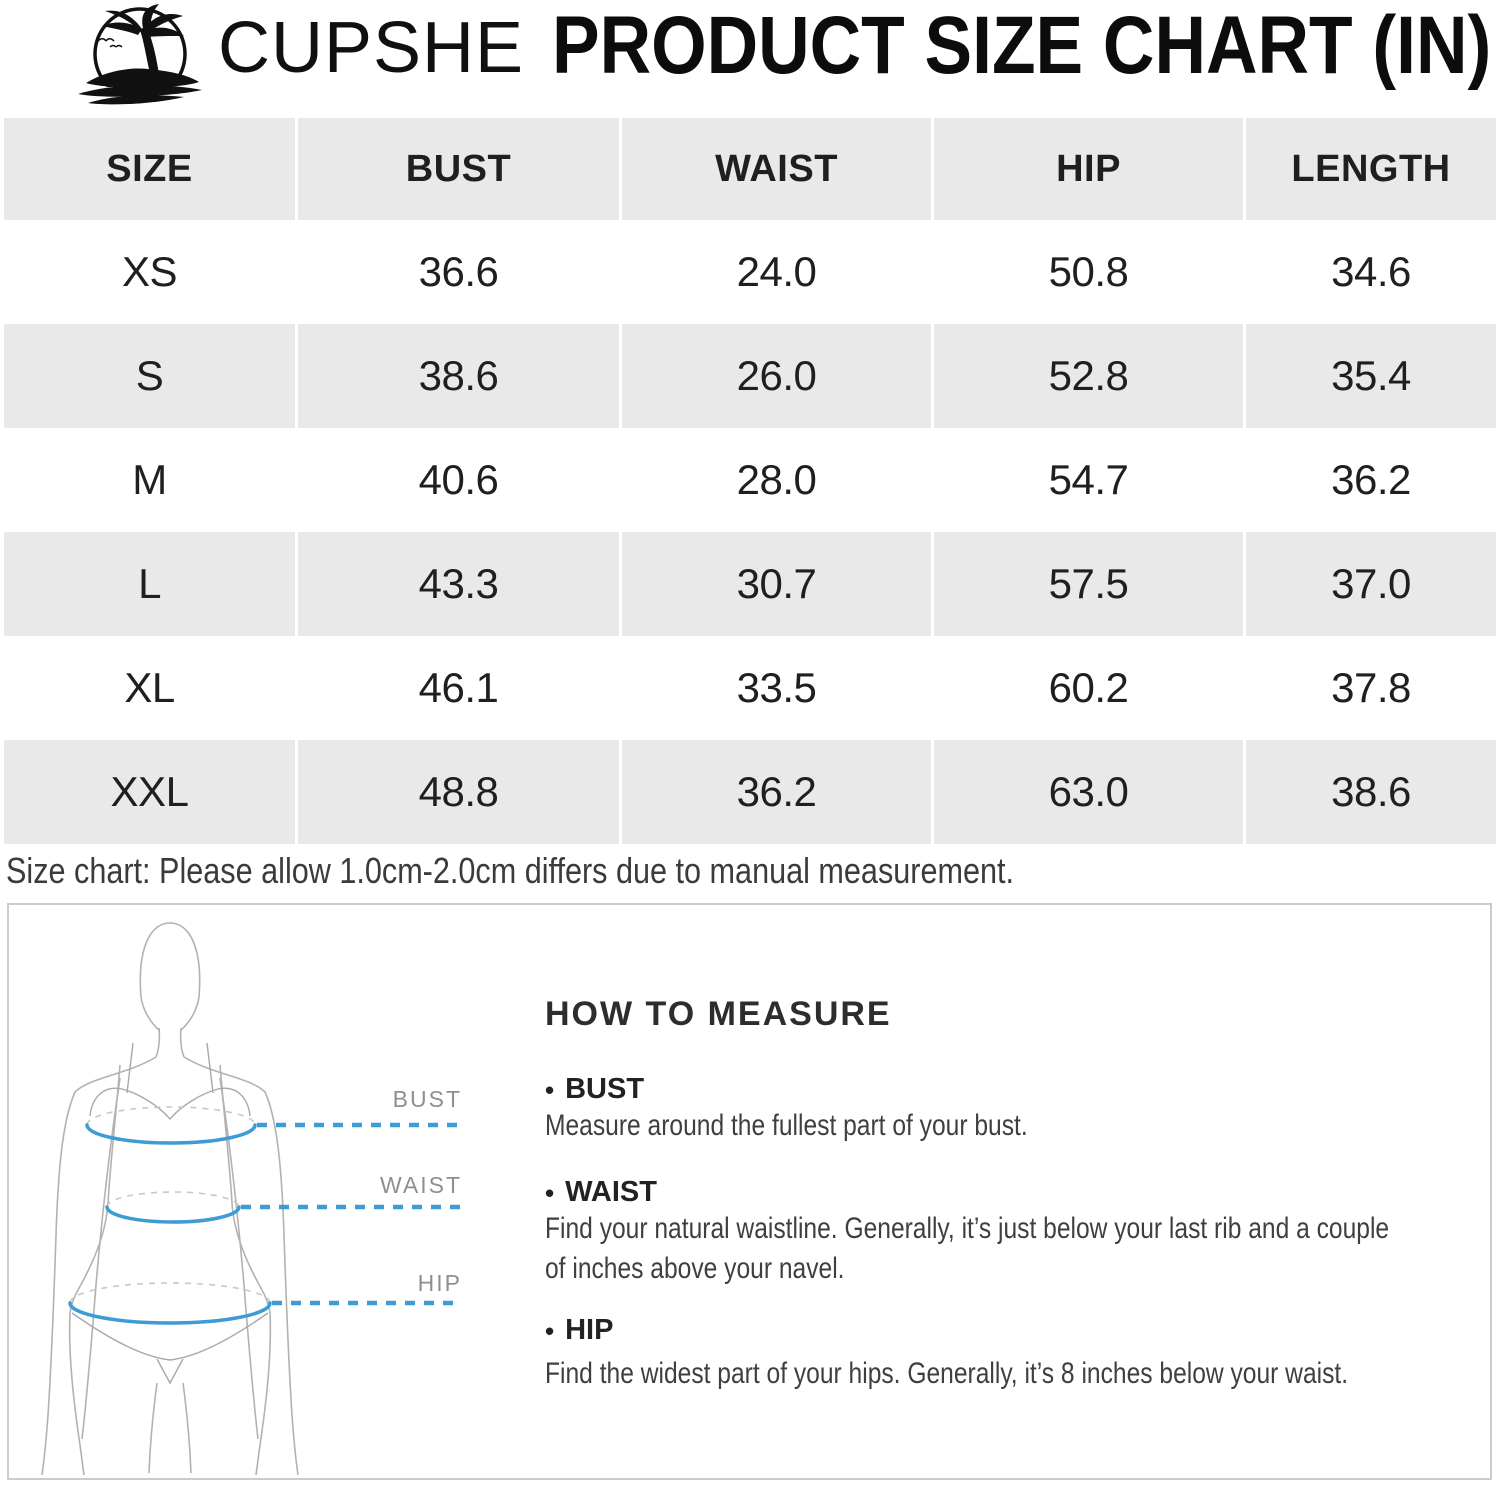 The image size is (1500, 1489). Describe the element at coordinates (457, 272) in the screenshot. I see `cell-bust: 36.6` at that location.